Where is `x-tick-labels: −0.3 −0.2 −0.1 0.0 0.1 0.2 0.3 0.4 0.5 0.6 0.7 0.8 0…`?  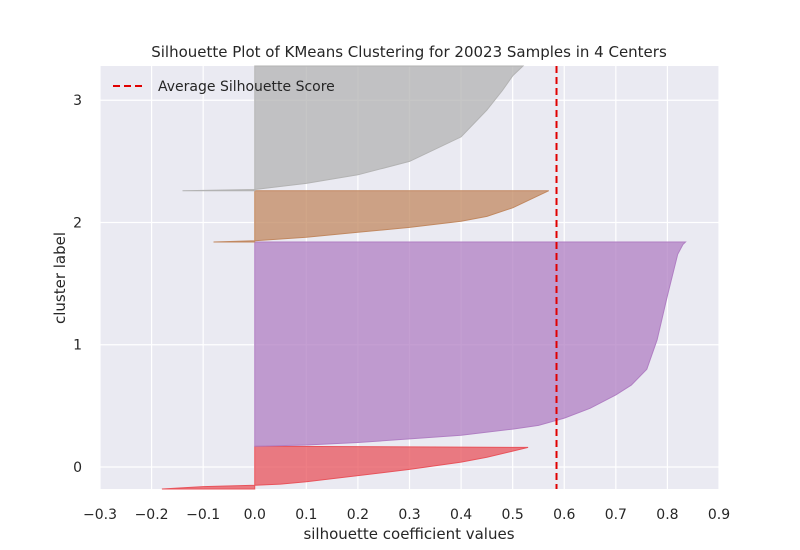
x-tick-labels: −0.3 −0.2 −0.1 0.0 0.1 0.2 0.3 0.4 0.5 0.6 0.7 0.8 0… is located at coordinates (406, 515).